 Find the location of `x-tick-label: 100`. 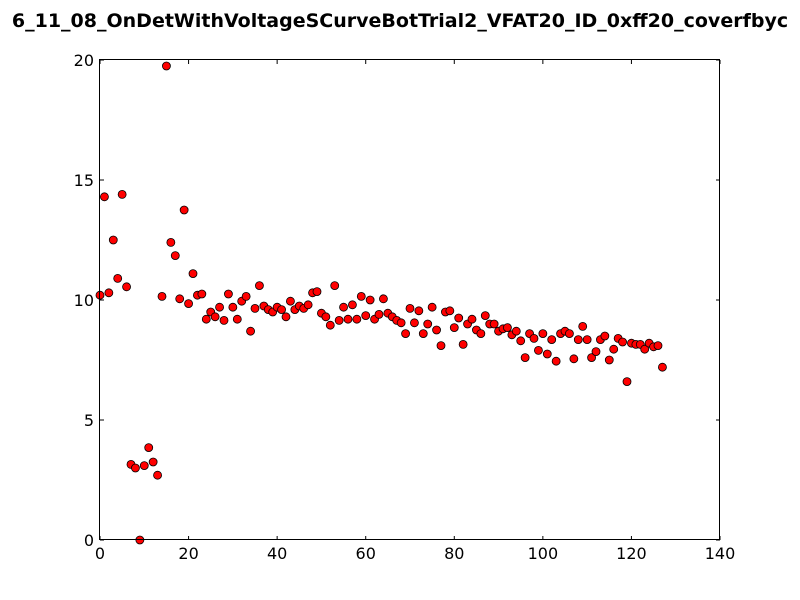

x-tick-label: 100 is located at coordinates (543, 553).